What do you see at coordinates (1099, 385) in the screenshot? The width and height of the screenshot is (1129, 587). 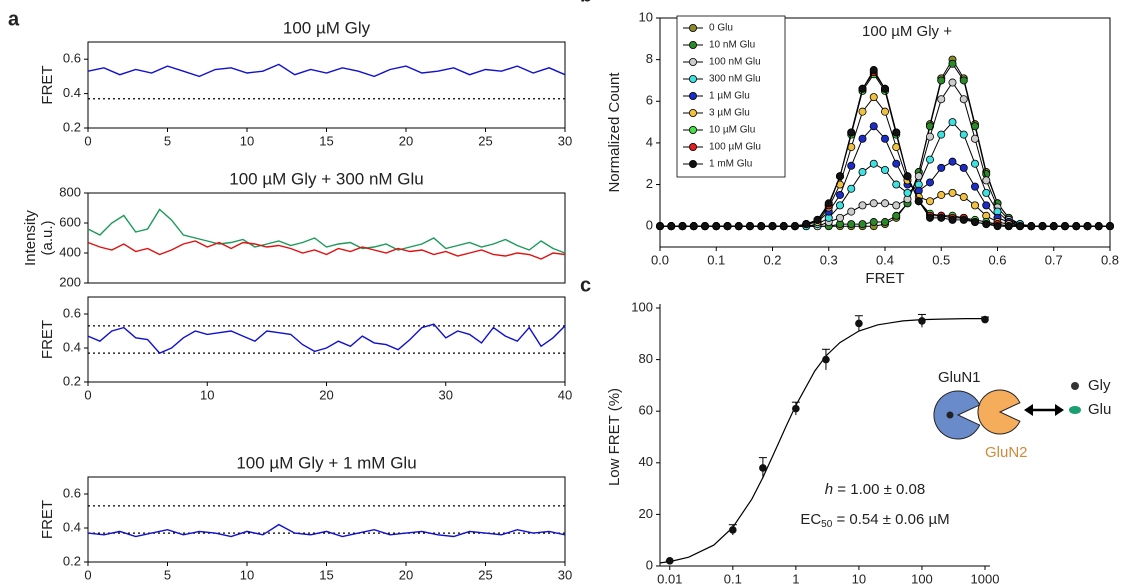 I see `gly-label: Gly` at bounding box center [1099, 385].